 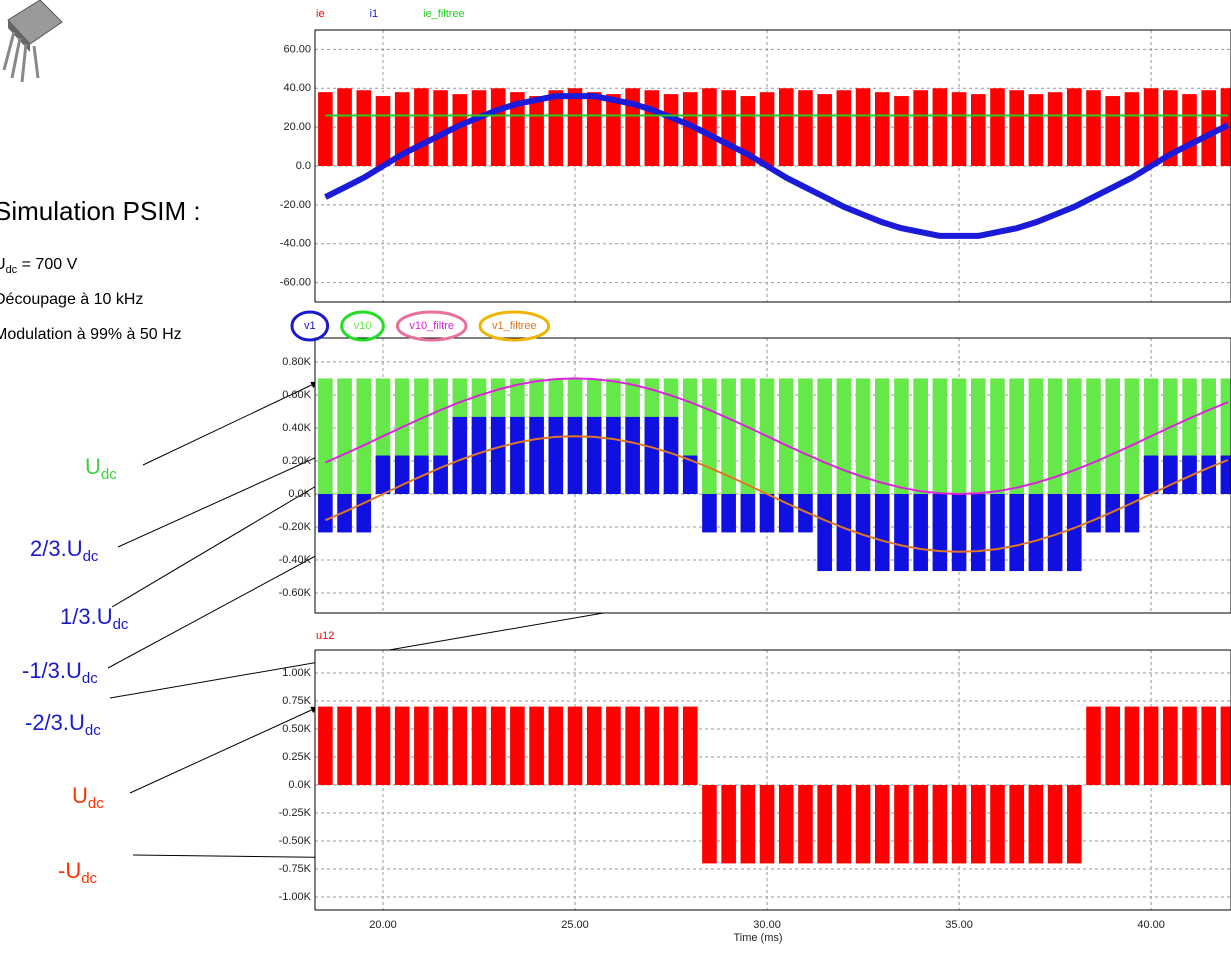 I want to click on param: Udc = 700 V, so click(x=39, y=266).